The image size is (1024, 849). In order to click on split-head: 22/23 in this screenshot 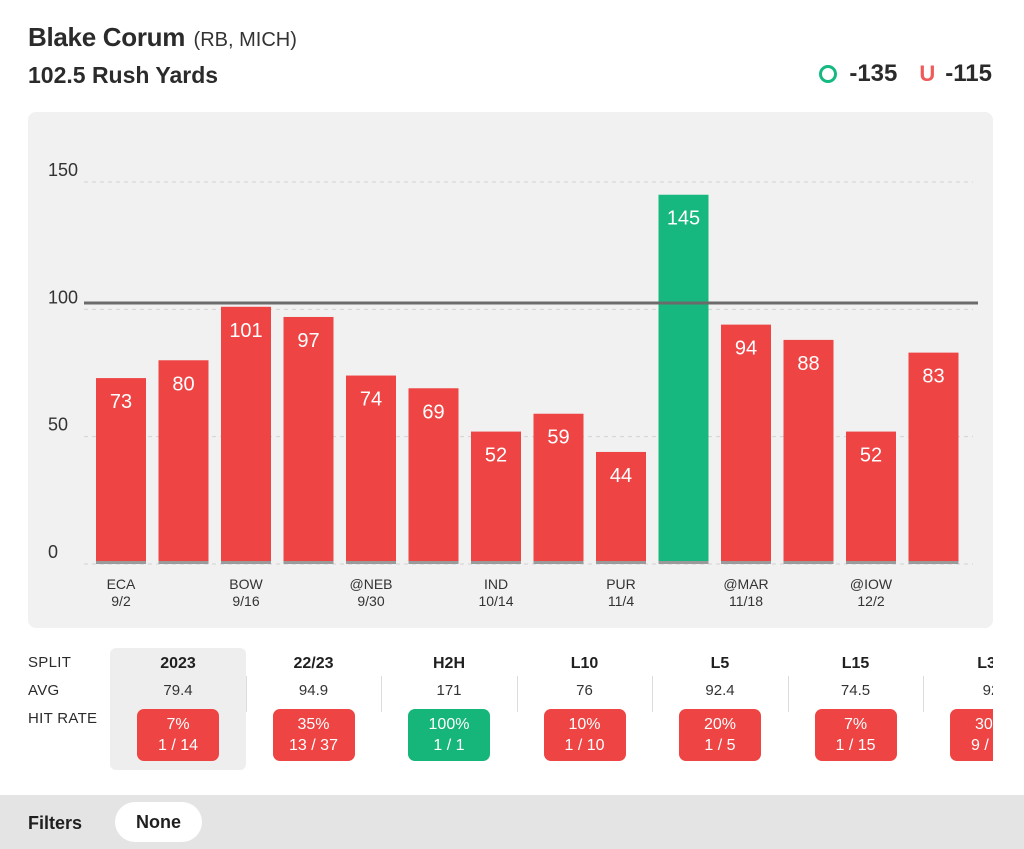, I will do `click(313, 663)`.